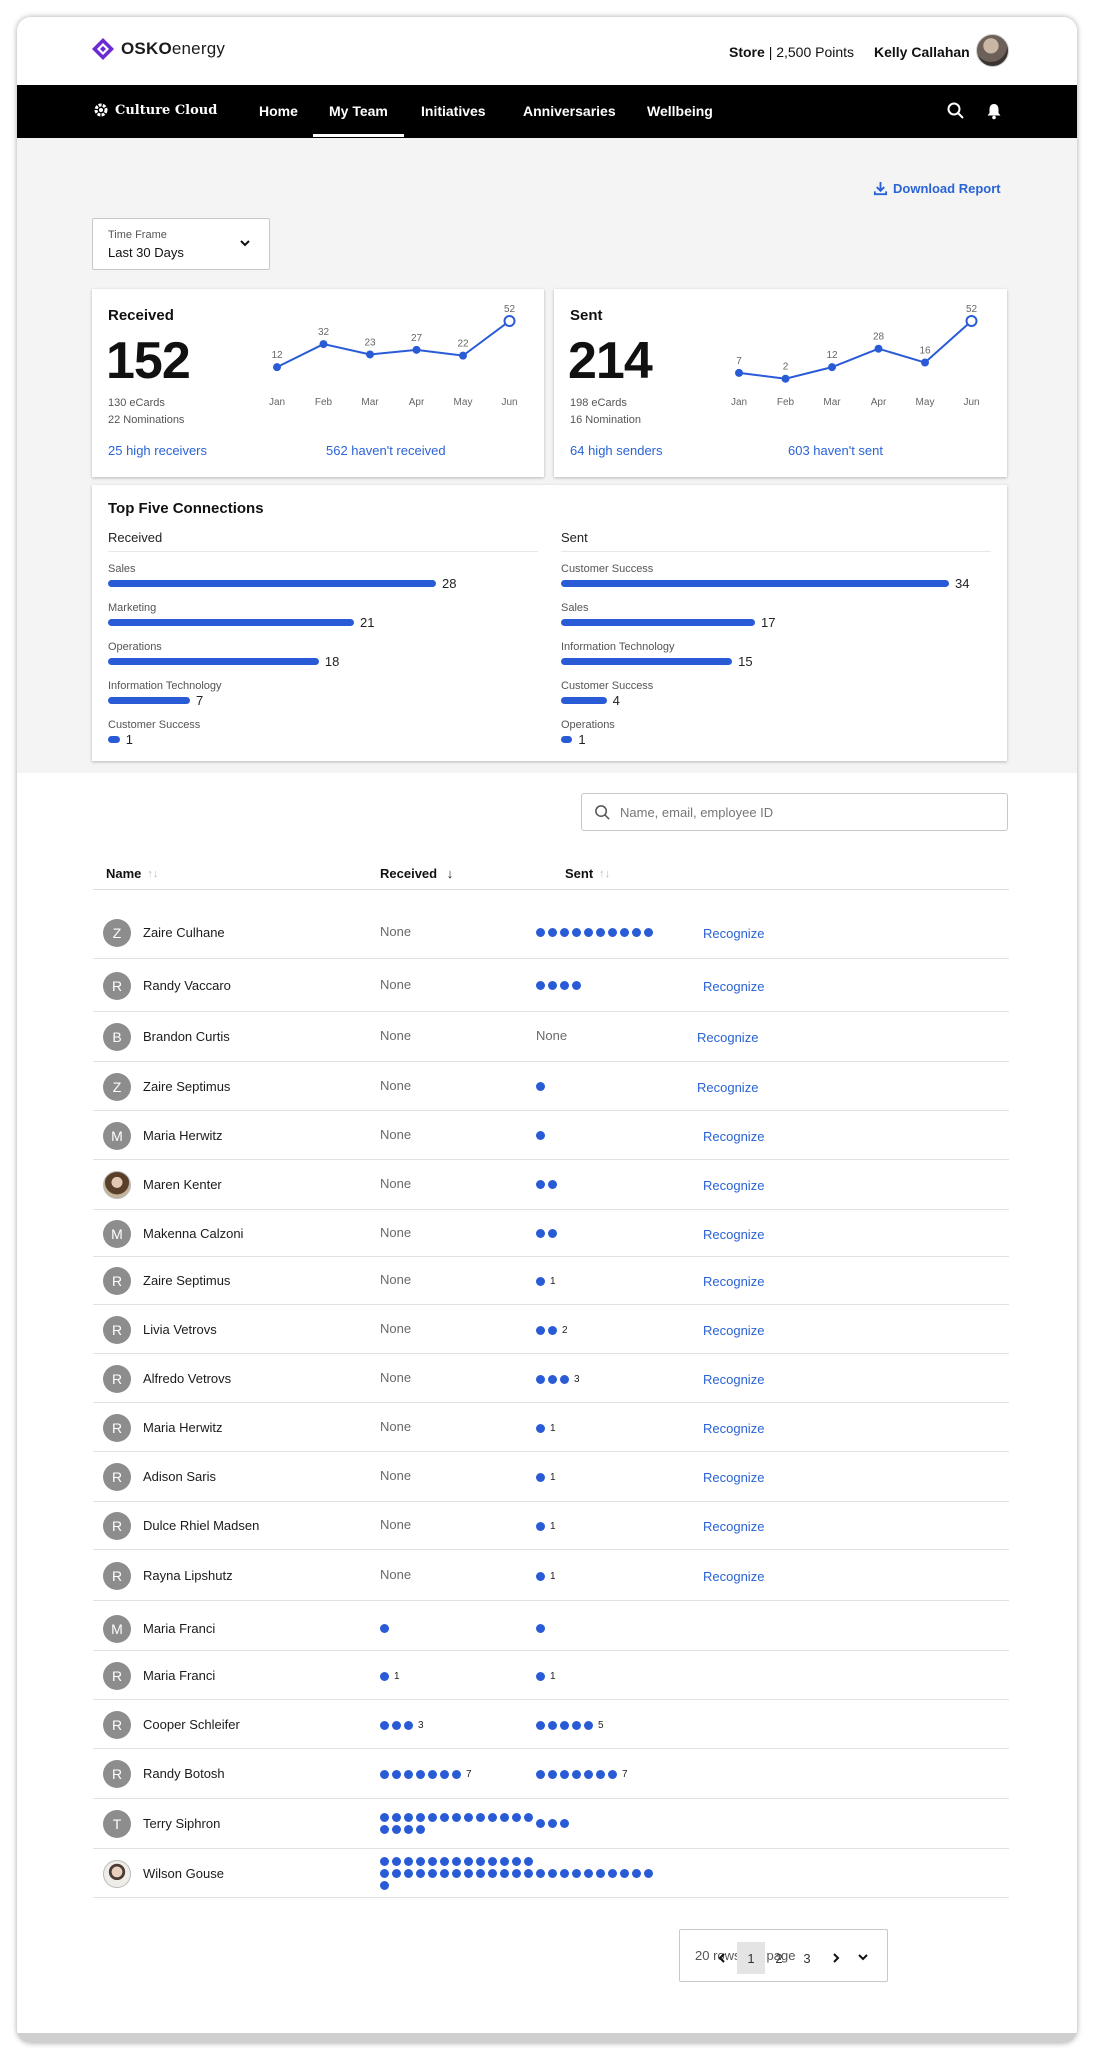 Image resolution: width=1104 pixels, height=2071 pixels. I want to click on employee-name: Randy Vaccaro, so click(187, 985).